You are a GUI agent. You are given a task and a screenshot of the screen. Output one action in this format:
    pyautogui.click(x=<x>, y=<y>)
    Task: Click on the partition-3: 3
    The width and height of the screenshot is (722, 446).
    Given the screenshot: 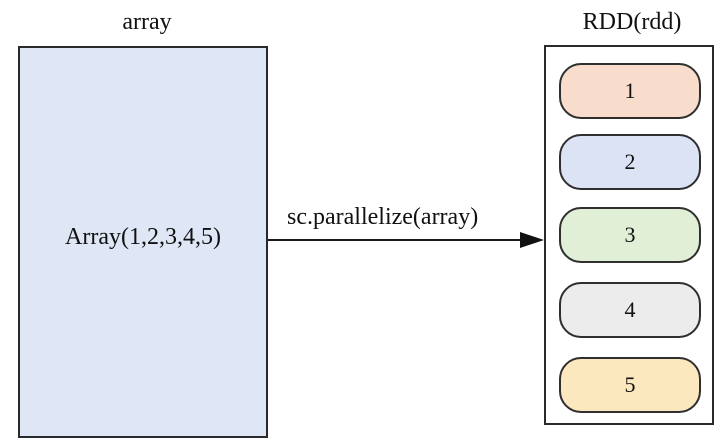 What is the action you would take?
    pyautogui.click(x=630, y=235)
    